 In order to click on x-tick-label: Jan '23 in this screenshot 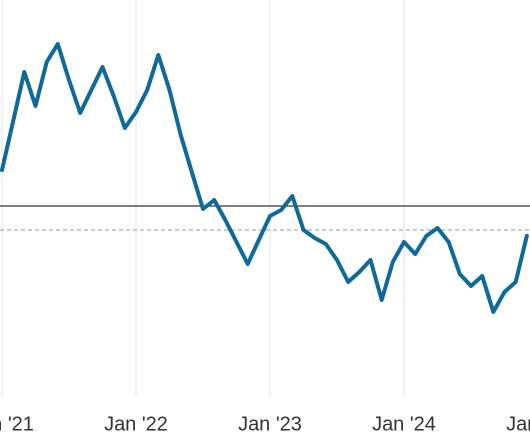, I will do `click(270, 424)`.